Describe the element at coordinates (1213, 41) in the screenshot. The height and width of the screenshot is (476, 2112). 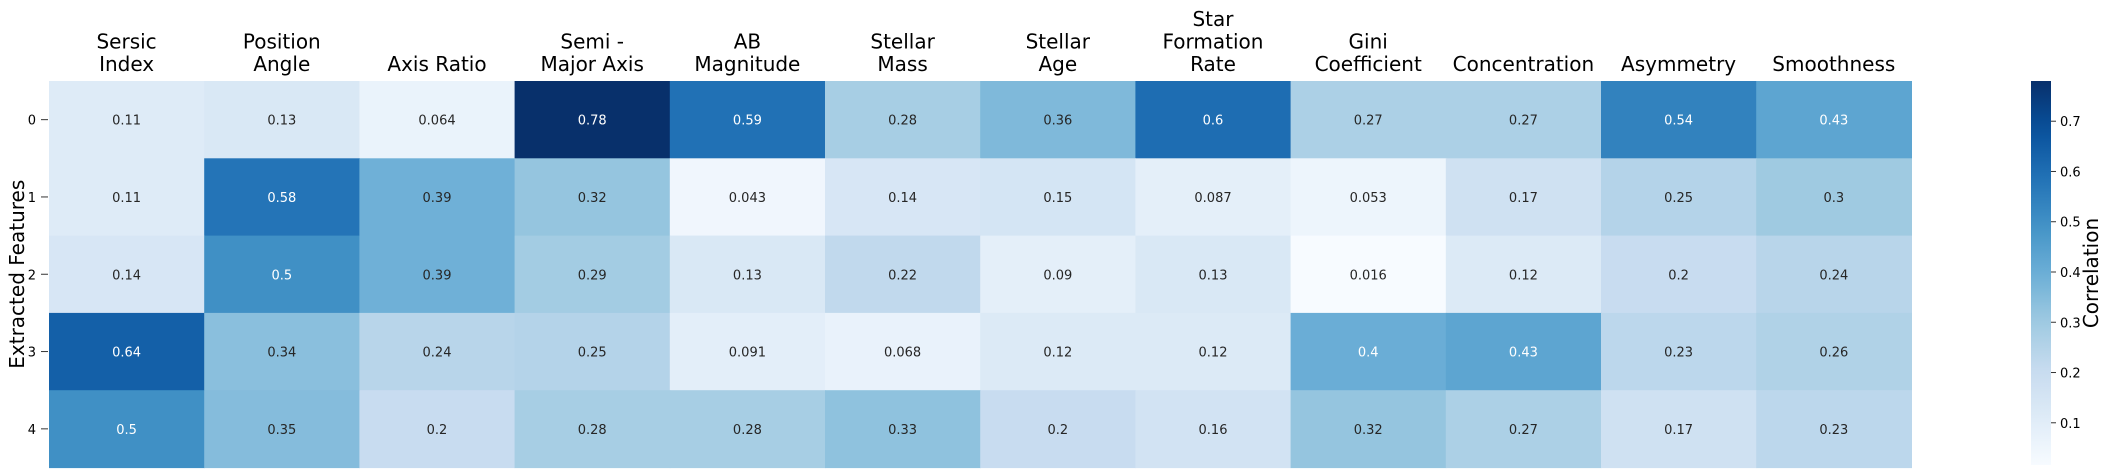
I see `column-header: Star Formation Rate` at that location.